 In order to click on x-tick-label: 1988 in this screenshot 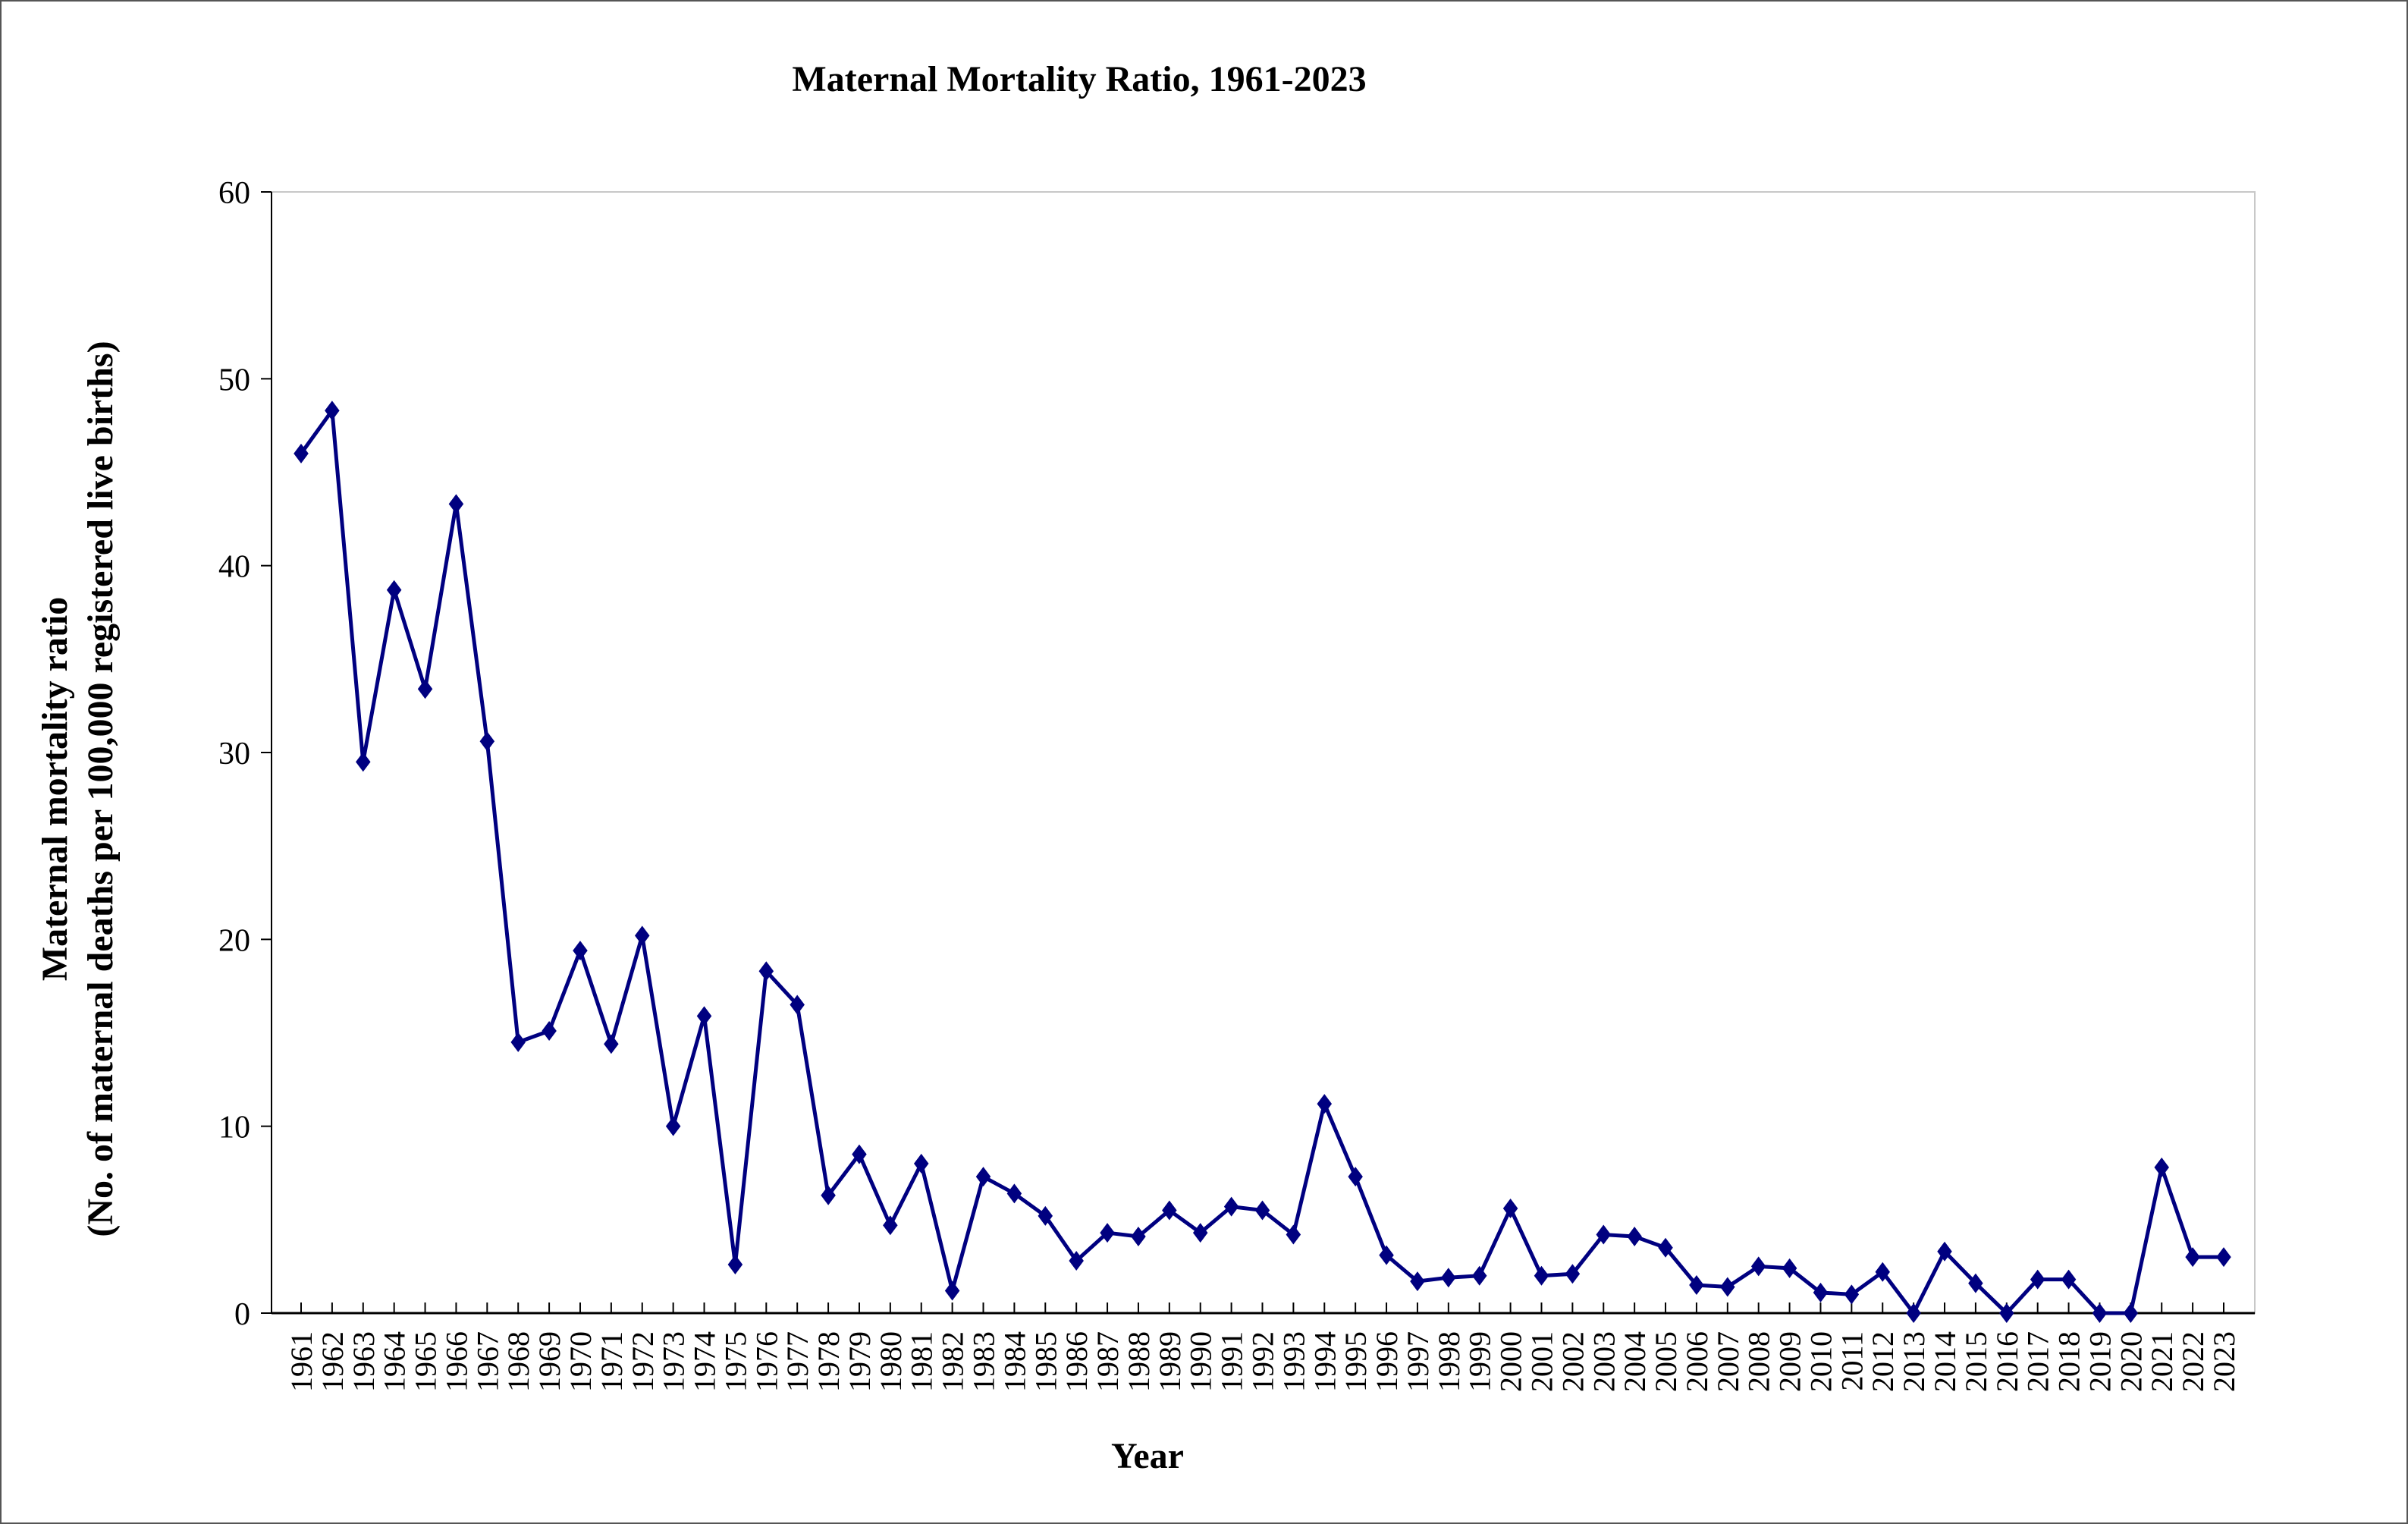, I will do `click(1139, 1361)`.